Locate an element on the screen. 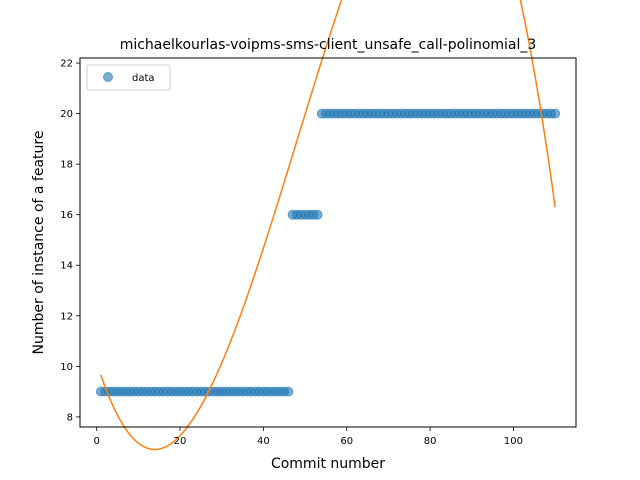 This screenshot has width=640, height=480. x-tick-label: 60 is located at coordinates (346, 441).